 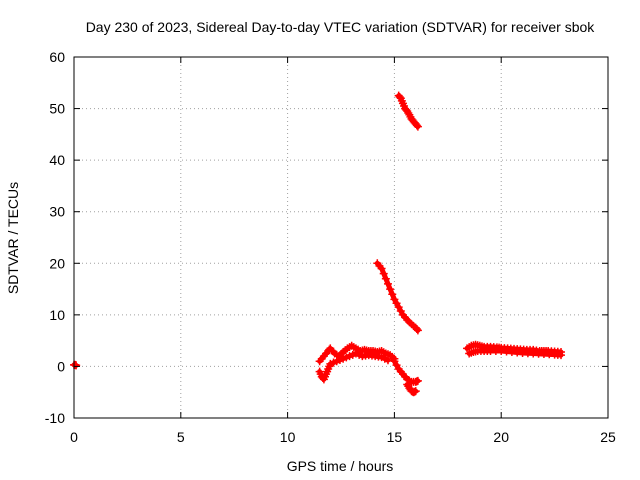 What do you see at coordinates (57, 212) in the screenshot?
I see `y-tick-label: 30` at bounding box center [57, 212].